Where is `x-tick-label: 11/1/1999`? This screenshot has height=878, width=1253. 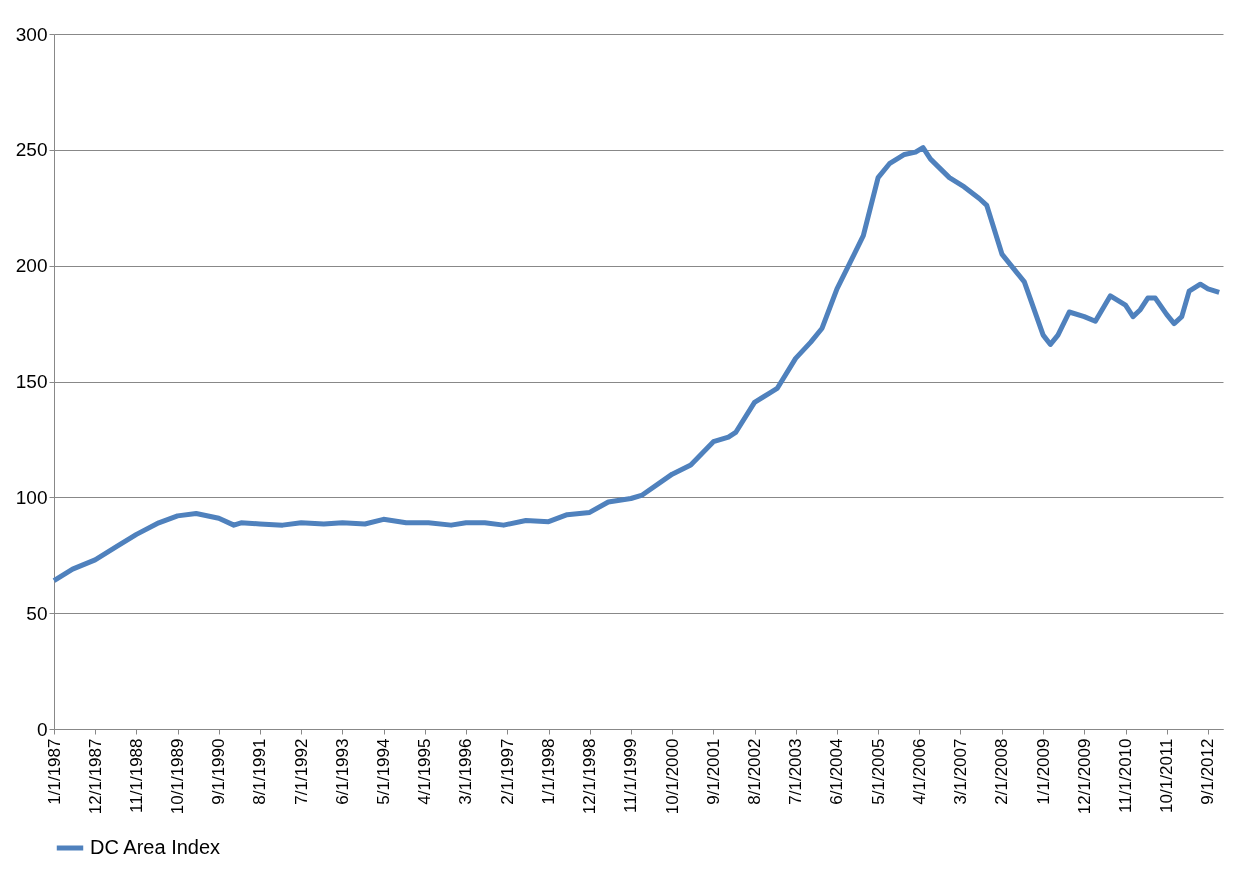 x-tick-label: 11/1/1999 is located at coordinates (631, 775).